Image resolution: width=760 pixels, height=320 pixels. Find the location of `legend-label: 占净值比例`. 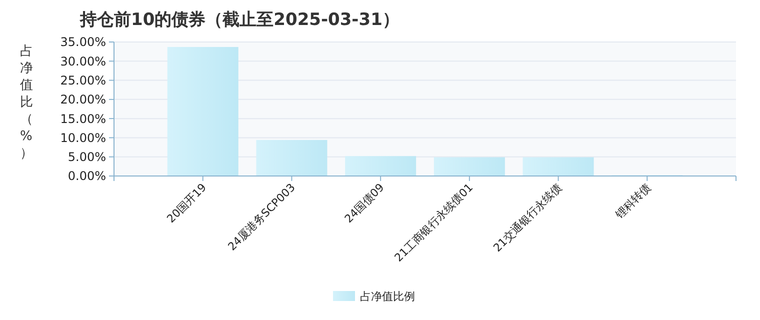

legend-label: 占净值比例 is located at coordinates (387, 296).